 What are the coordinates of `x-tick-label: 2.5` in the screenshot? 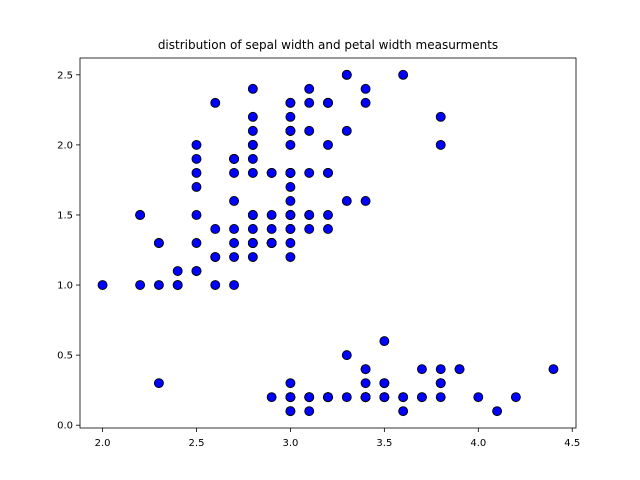 It's located at (197, 443).